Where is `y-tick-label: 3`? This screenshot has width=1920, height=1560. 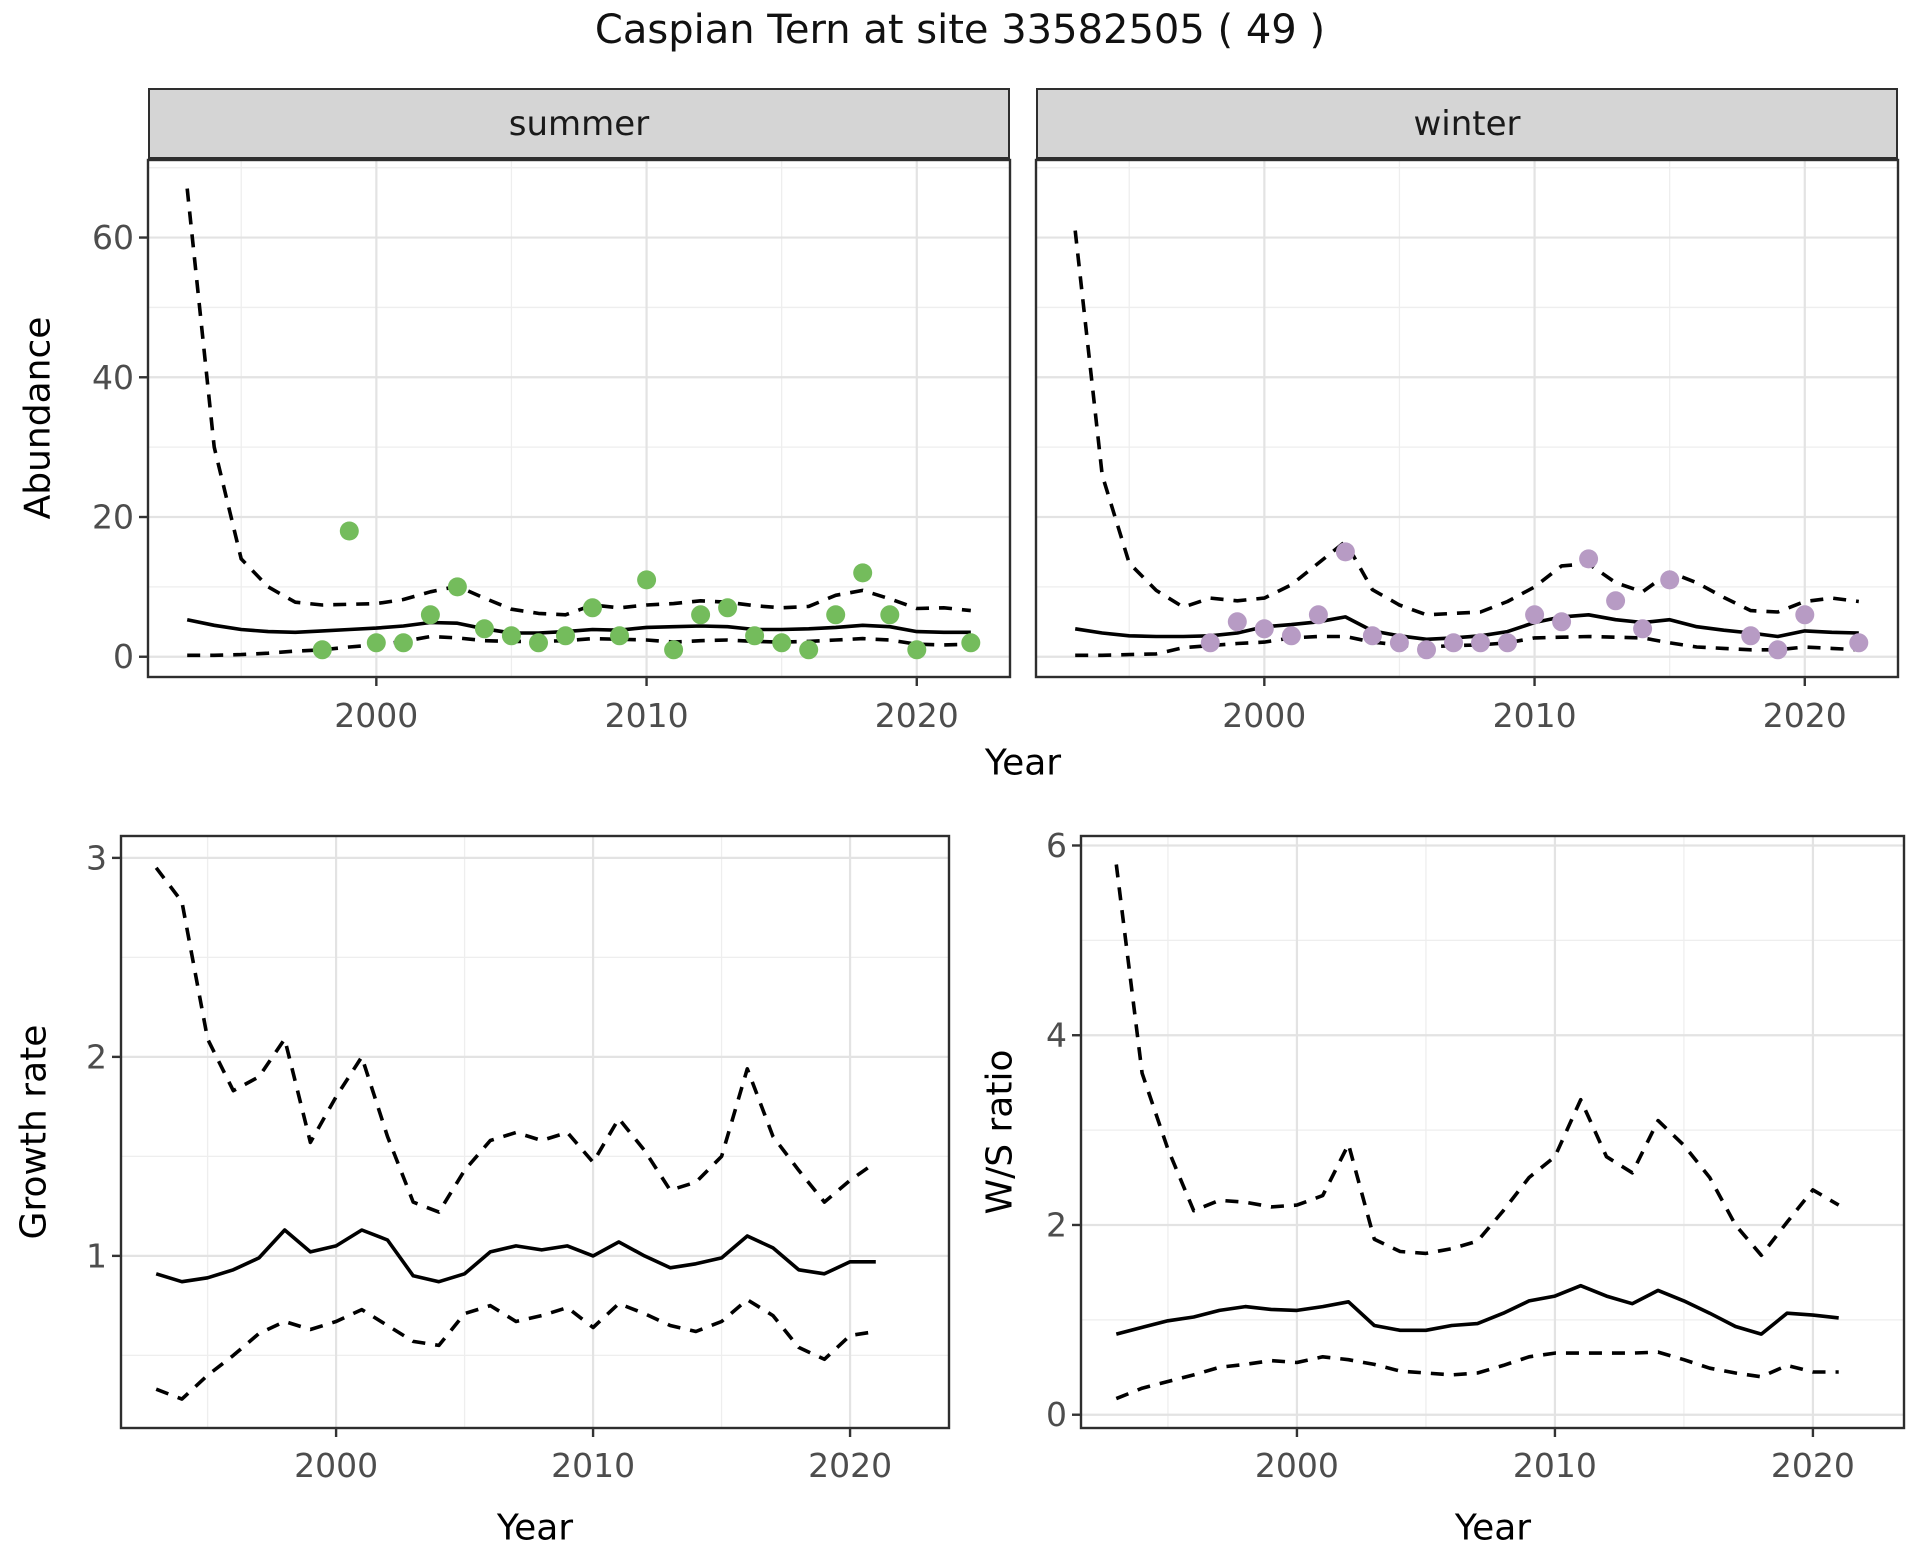 y-tick-label: 3 is located at coordinates (96, 857).